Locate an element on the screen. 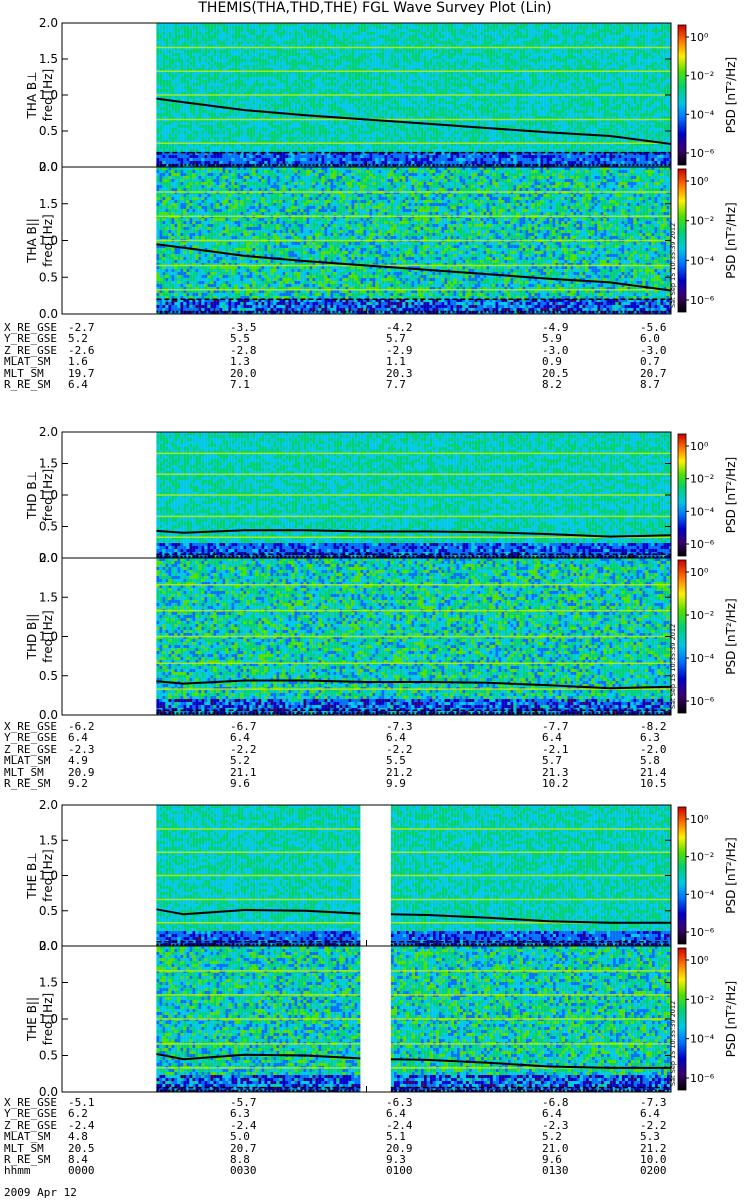 The width and height of the screenshot is (750, 1200). panel-ylabel: THE B⊥ is located at coordinates (32, 875).